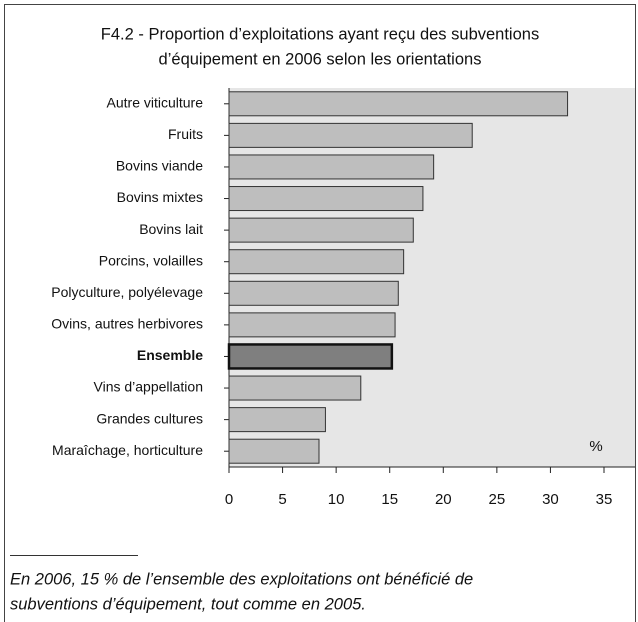  What do you see at coordinates (159, 166) in the screenshot?
I see `y-tick-label: Bovins viande` at bounding box center [159, 166].